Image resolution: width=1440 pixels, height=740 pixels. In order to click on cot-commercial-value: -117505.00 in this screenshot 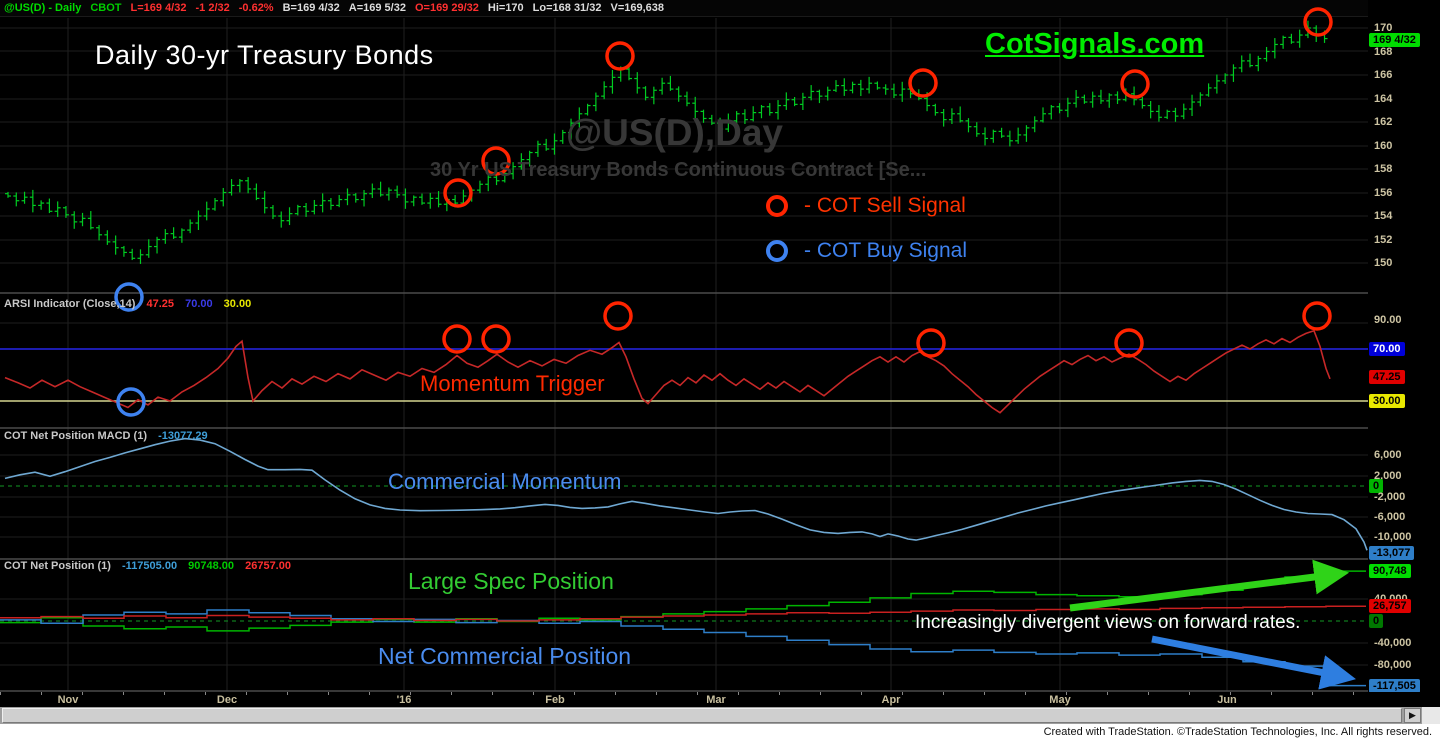, I will do `click(150, 566)`.